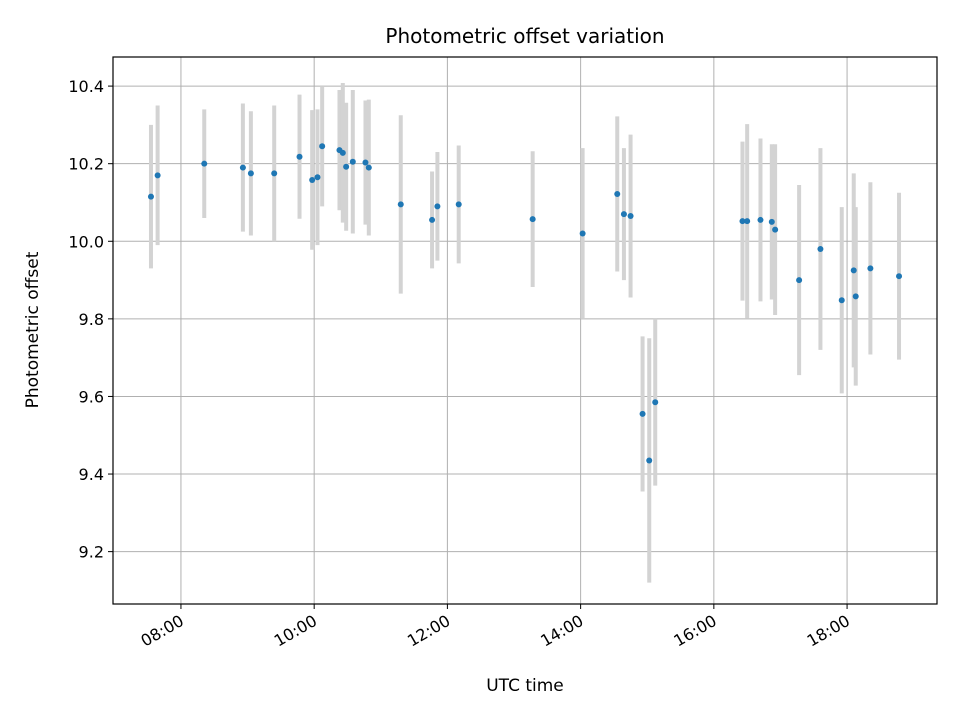  What do you see at coordinates (91, 396) in the screenshot?
I see `y-tick-label: 9.6` at bounding box center [91, 396].